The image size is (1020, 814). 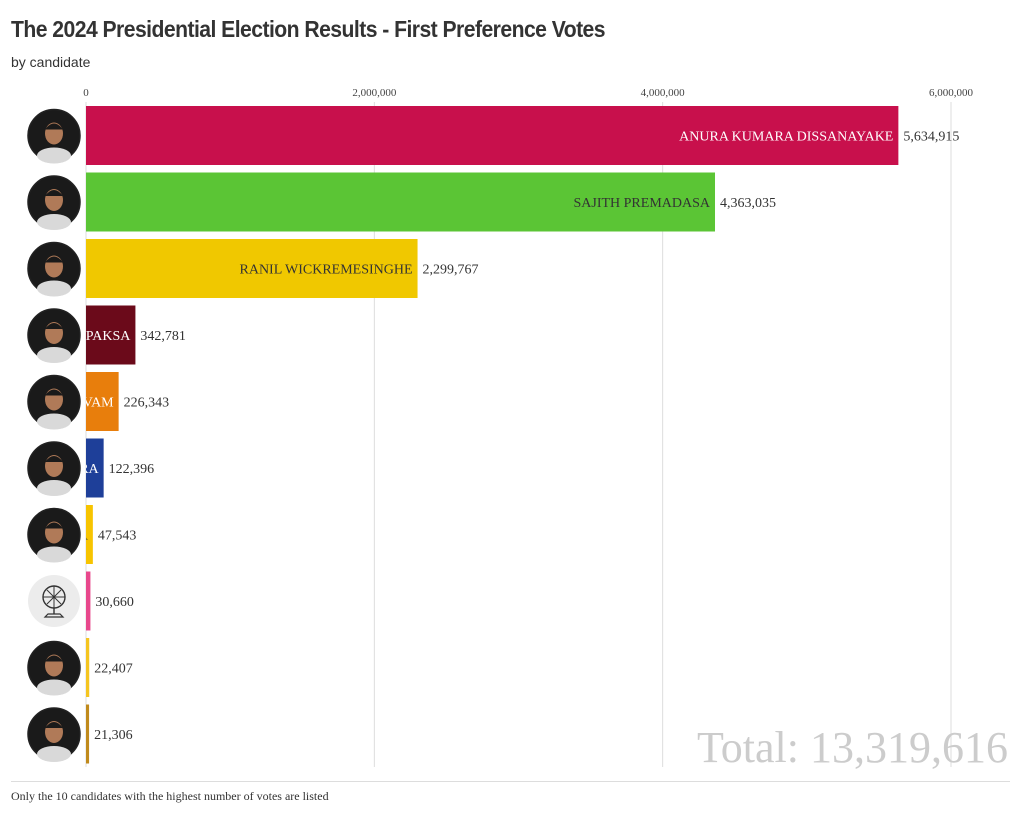 What do you see at coordinates (951, 93) in the screenshot?
I see `x-tick-label: 6,000,000` at bounding box center [951, 93].